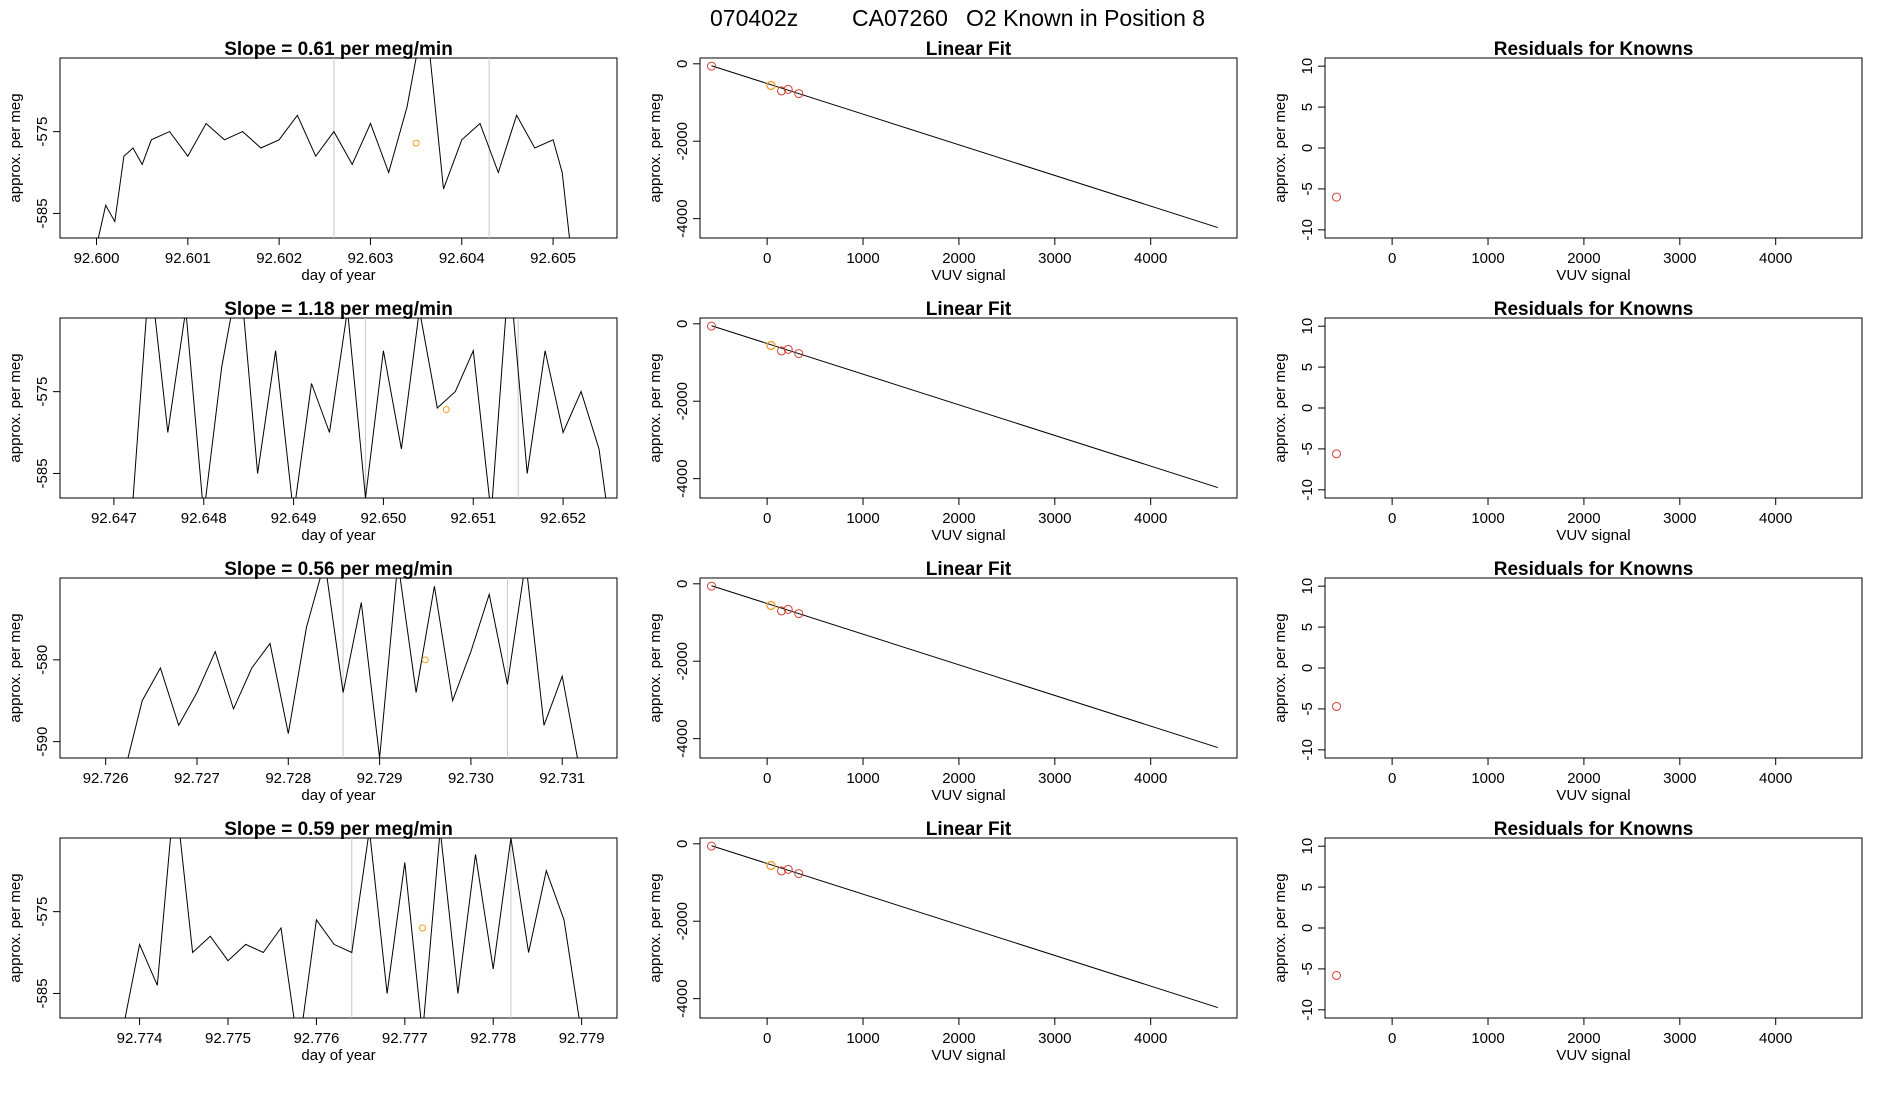 Image resolution: width=1900 pixels, height=1100 pixels. I want to click on y-tick-label: -585, so click(42, 473).